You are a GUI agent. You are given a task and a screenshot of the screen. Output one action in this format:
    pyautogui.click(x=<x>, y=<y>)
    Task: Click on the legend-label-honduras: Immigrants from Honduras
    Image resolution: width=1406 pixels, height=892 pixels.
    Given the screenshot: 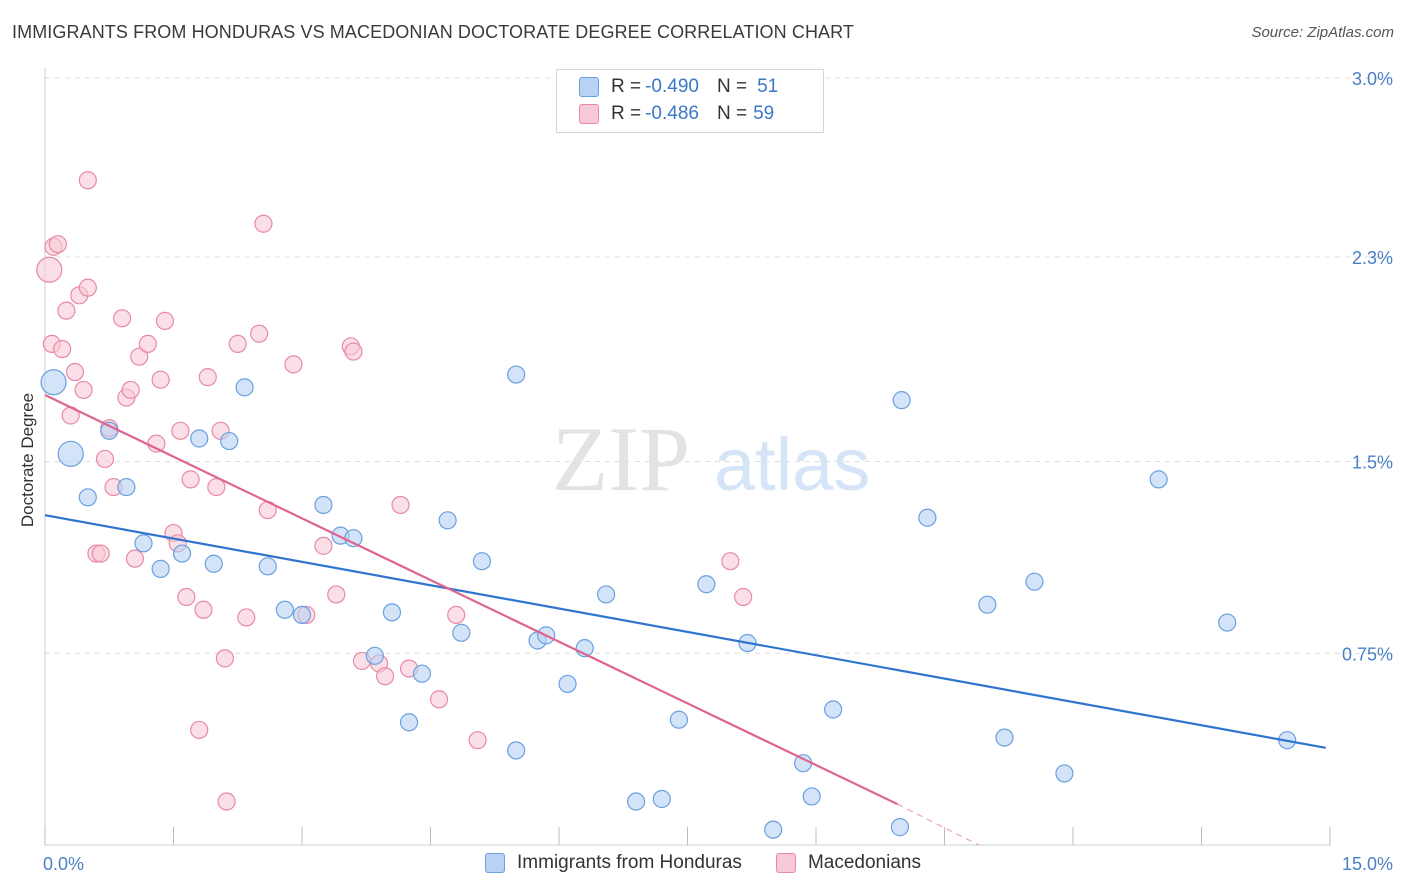 What is the action you would take?
    pyautogui.click(x=629, y=862)
    